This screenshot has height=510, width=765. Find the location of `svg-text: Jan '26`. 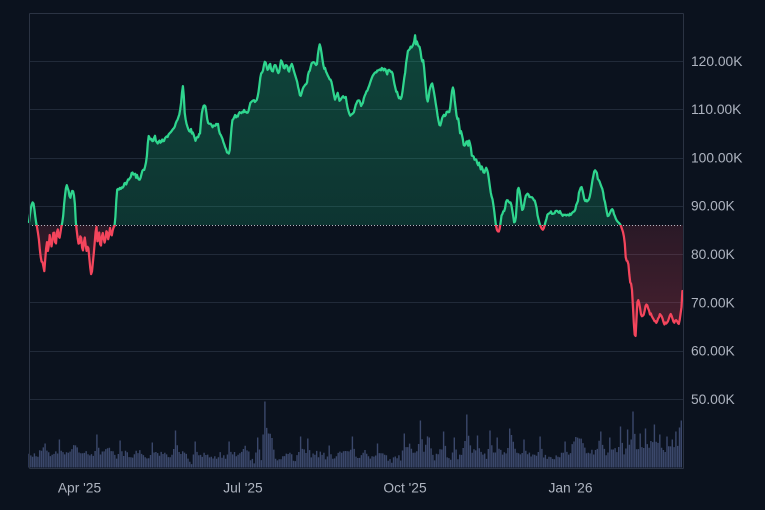

svg-text: Jan '26 is located at coordinates (570, 488).